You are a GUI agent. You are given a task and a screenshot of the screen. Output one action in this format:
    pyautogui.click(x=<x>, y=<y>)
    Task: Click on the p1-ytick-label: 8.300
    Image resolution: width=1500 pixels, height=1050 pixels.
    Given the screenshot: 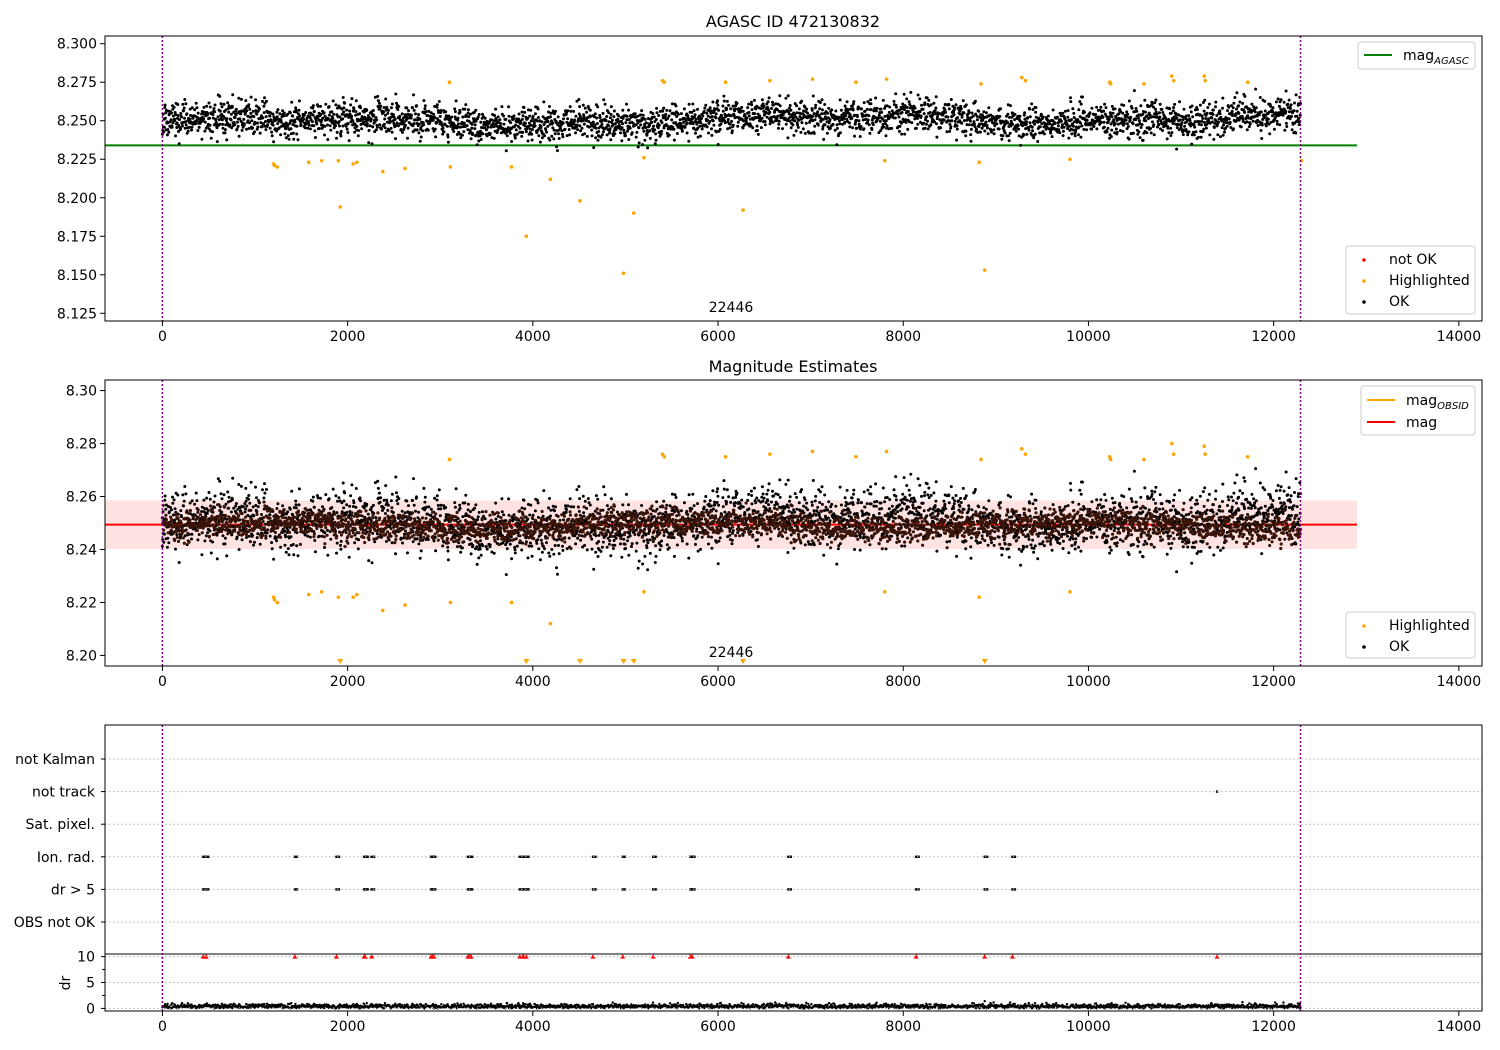 What is the action you would take?
    pyautogui.click(x=77, y=45)
    